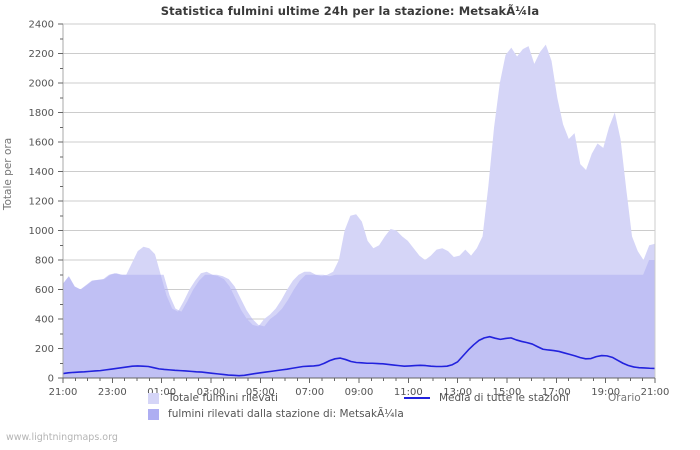 The image size is (700, 450). What do you see at coordinates (41, 172) in the screenshot?
I see `y-tick-label: 1400` at bounding box center [41, 172].